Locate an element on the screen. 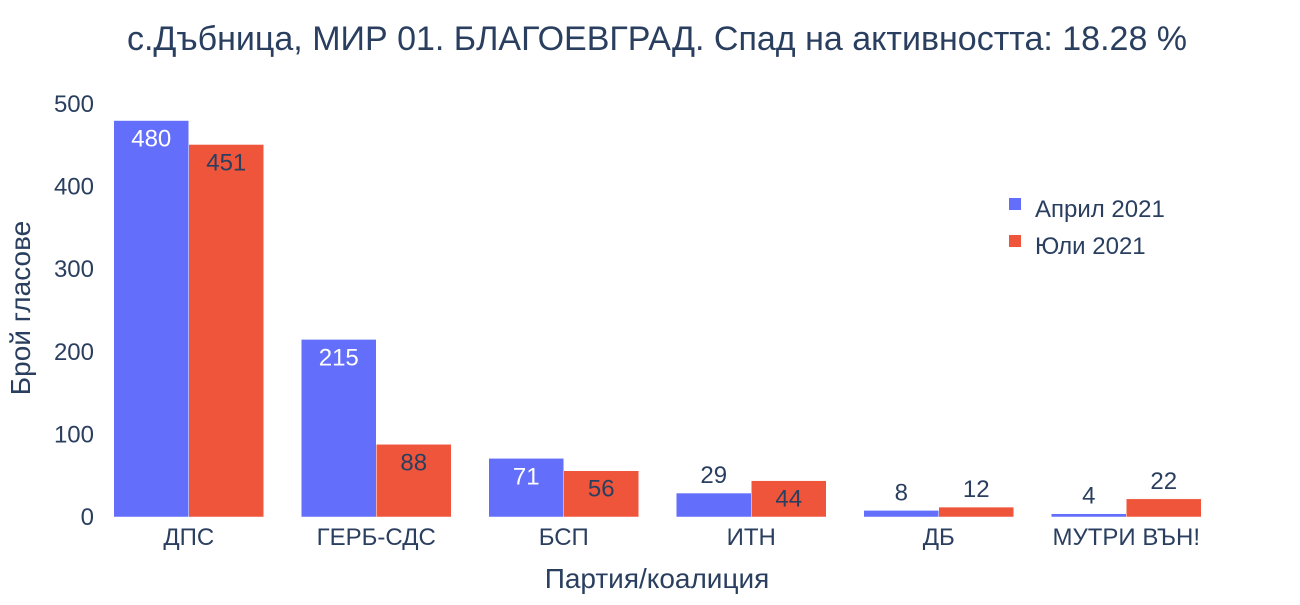 This screenshot has height=605, width=1300. legend-label: Април 2021 is located at coordinates (1100, 209).